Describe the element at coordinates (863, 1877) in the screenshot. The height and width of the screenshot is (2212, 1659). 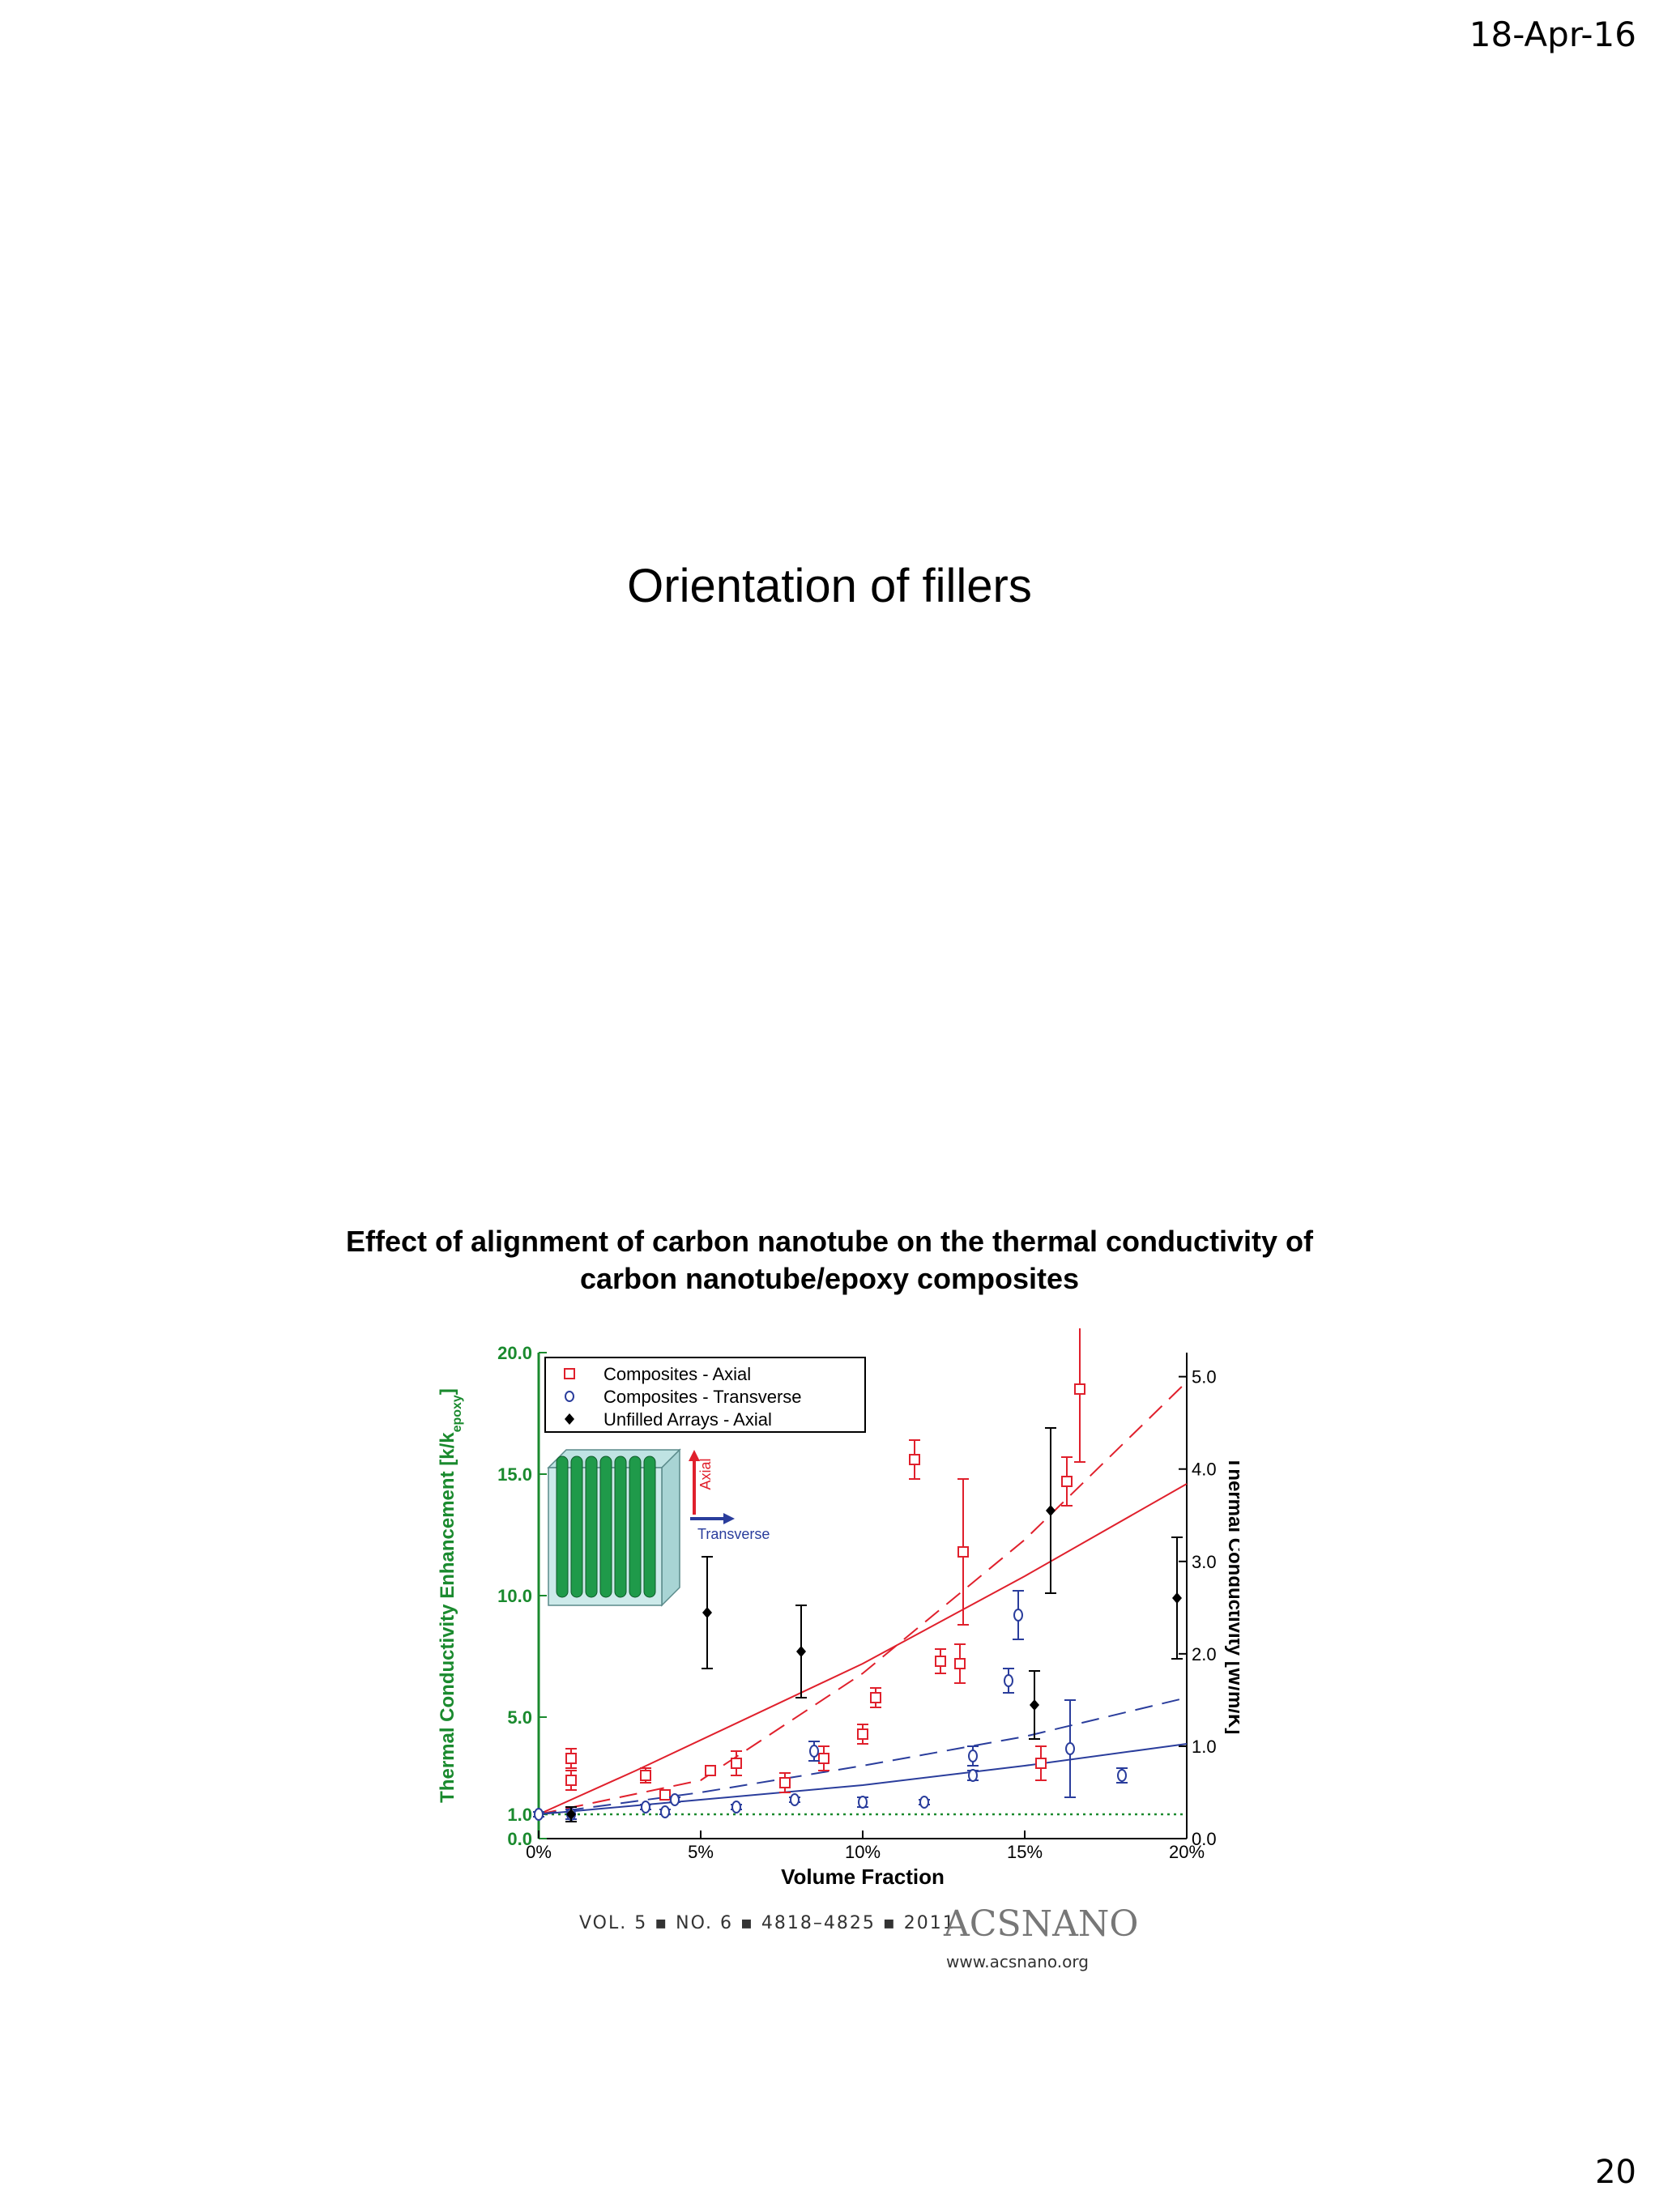
I see `x-axis-label: Volume Fraction` at that location.